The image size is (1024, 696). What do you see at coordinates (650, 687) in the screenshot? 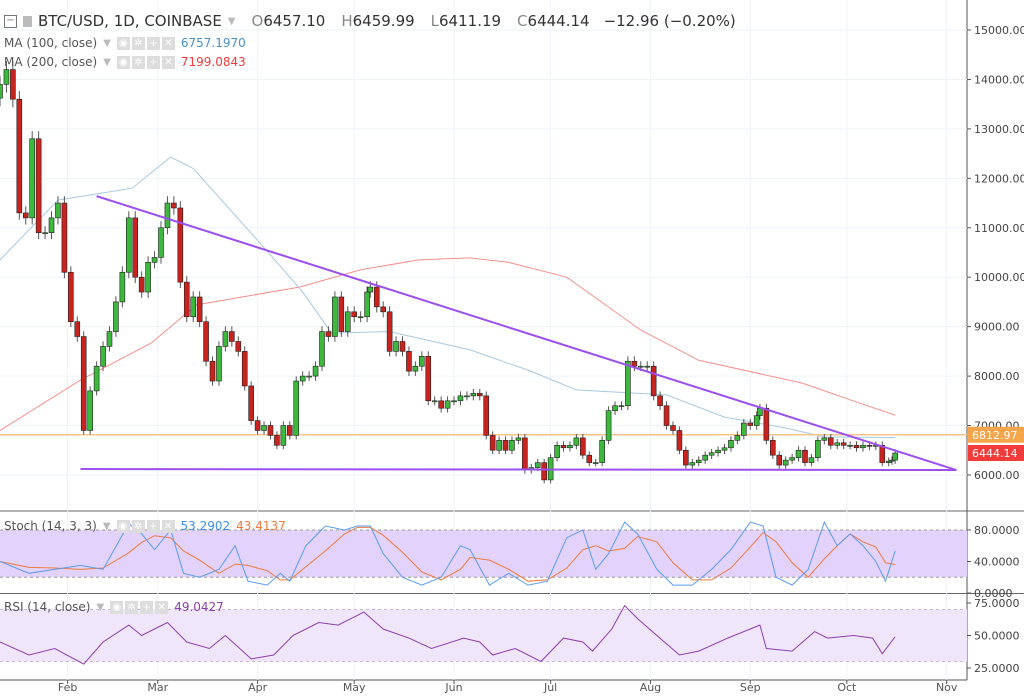
I see `time-tick-label: Aug` at bounding box center [650, 687].